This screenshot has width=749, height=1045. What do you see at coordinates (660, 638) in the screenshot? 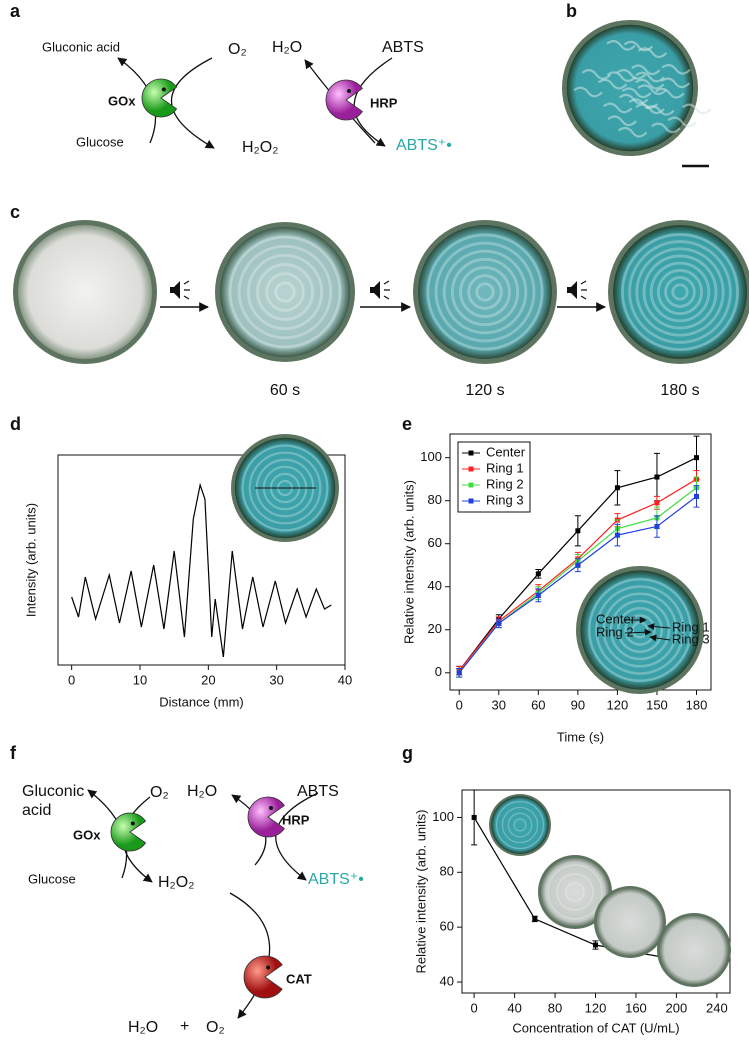
I see `inset-arrow` at bounding box center [660, 638].